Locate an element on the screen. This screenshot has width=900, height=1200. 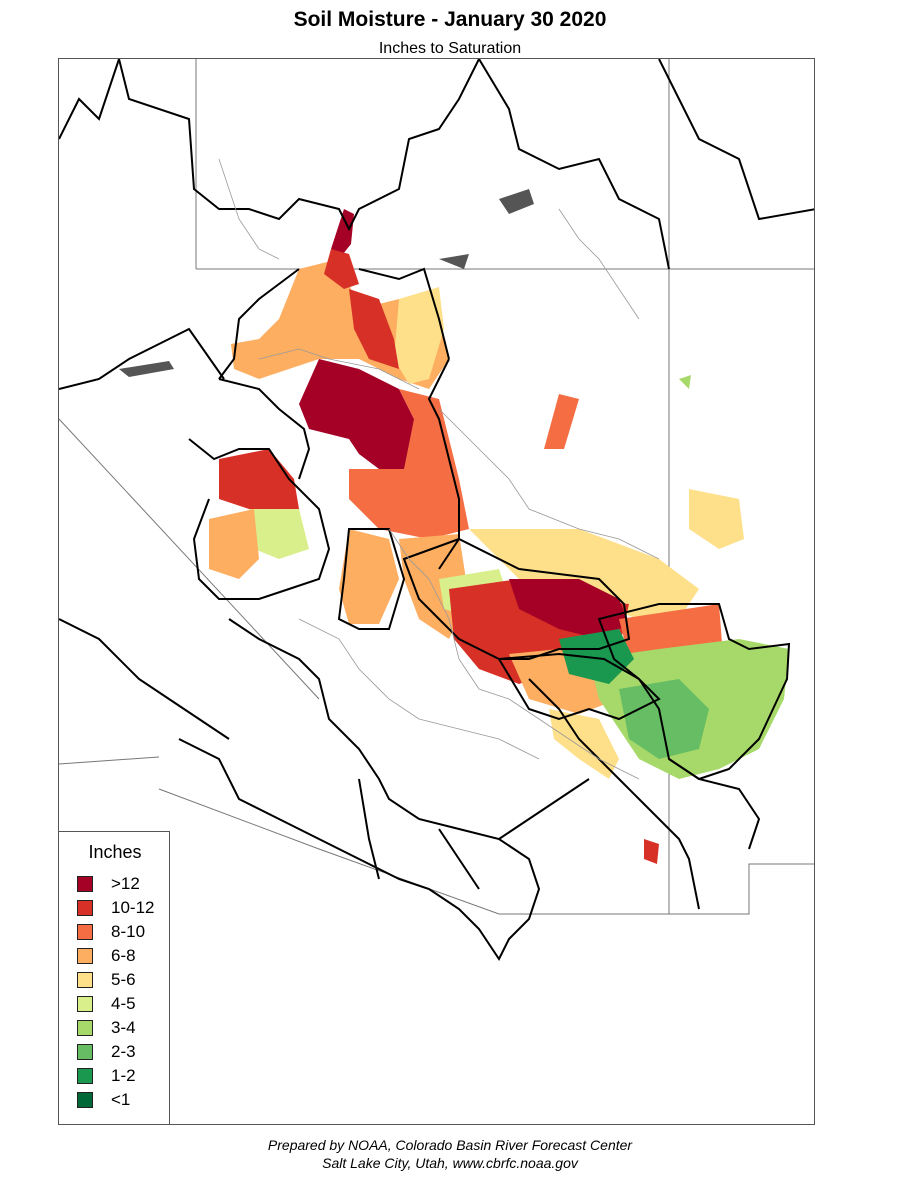
legend-item: 3-4 is located at coordinates (106, 1028).